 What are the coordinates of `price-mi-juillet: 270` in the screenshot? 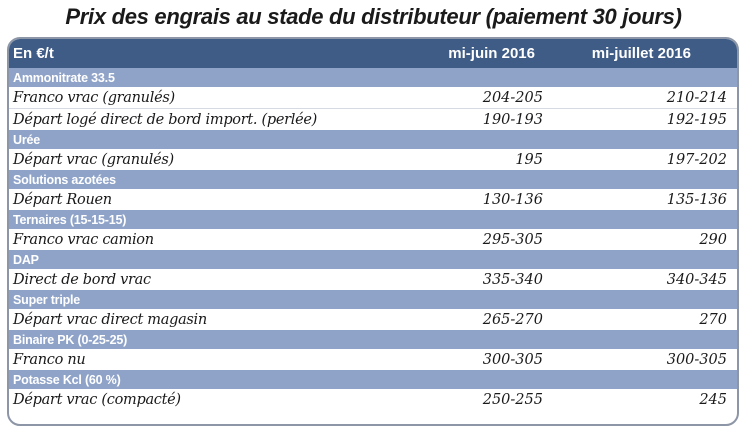 It's located at (713, 319).